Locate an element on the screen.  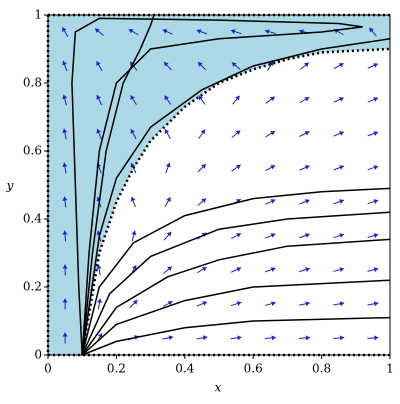
y-tick-label: 0.2 is located at coordinates (32, 287).